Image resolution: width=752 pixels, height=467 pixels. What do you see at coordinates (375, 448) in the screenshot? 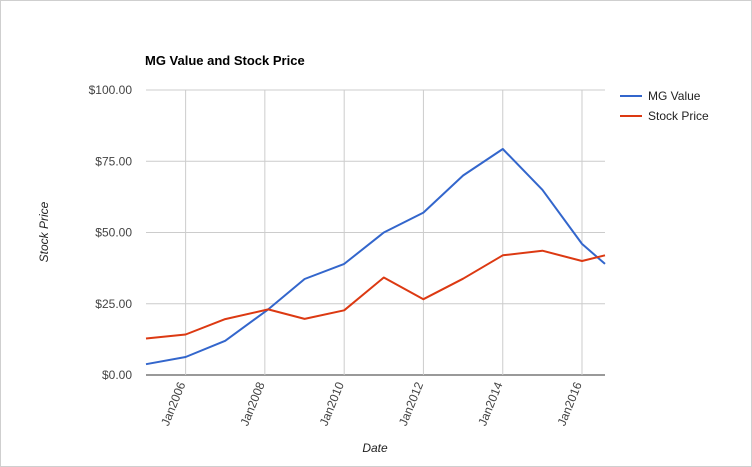
I see `x-axis-title: Date` at bounding box center [375, 448].